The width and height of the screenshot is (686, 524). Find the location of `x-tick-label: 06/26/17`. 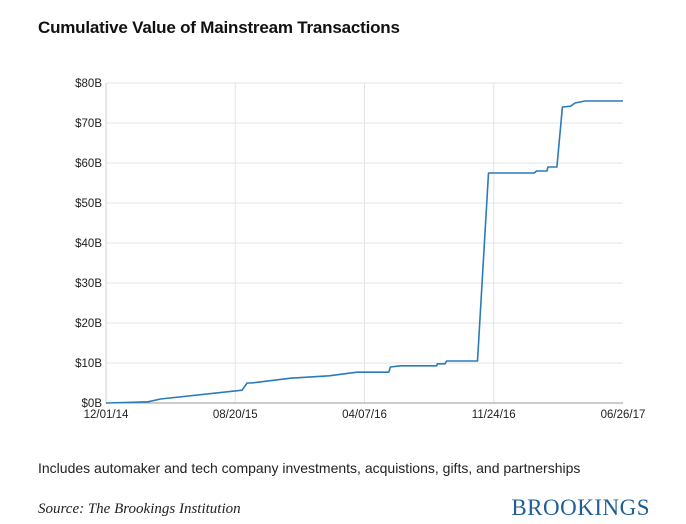

x-tick-label: 06/26/17 is located at coordinates (623, 415).